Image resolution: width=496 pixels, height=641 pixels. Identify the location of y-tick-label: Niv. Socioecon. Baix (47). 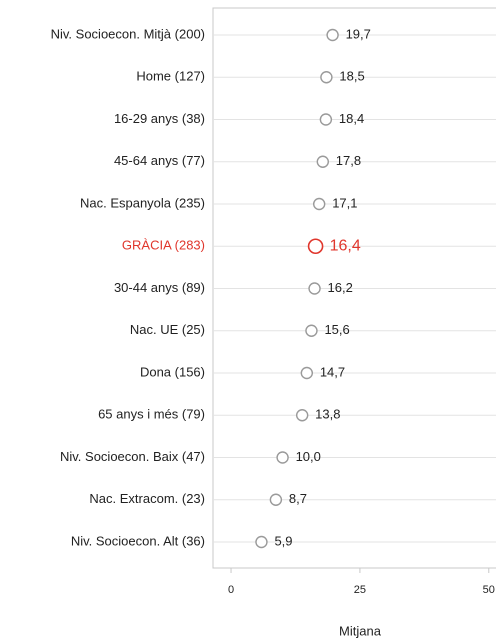
(132, 456).